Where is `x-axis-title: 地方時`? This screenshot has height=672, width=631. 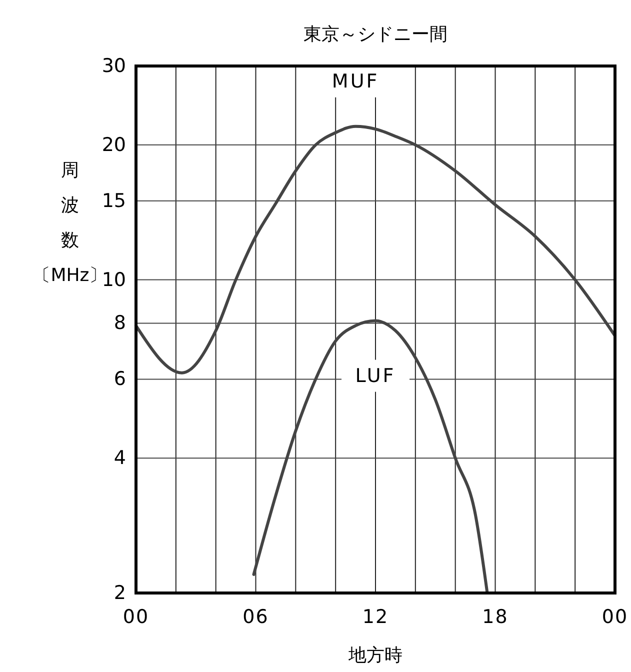 x-axis-title: 地方時 is located at coordinates (375, 655).